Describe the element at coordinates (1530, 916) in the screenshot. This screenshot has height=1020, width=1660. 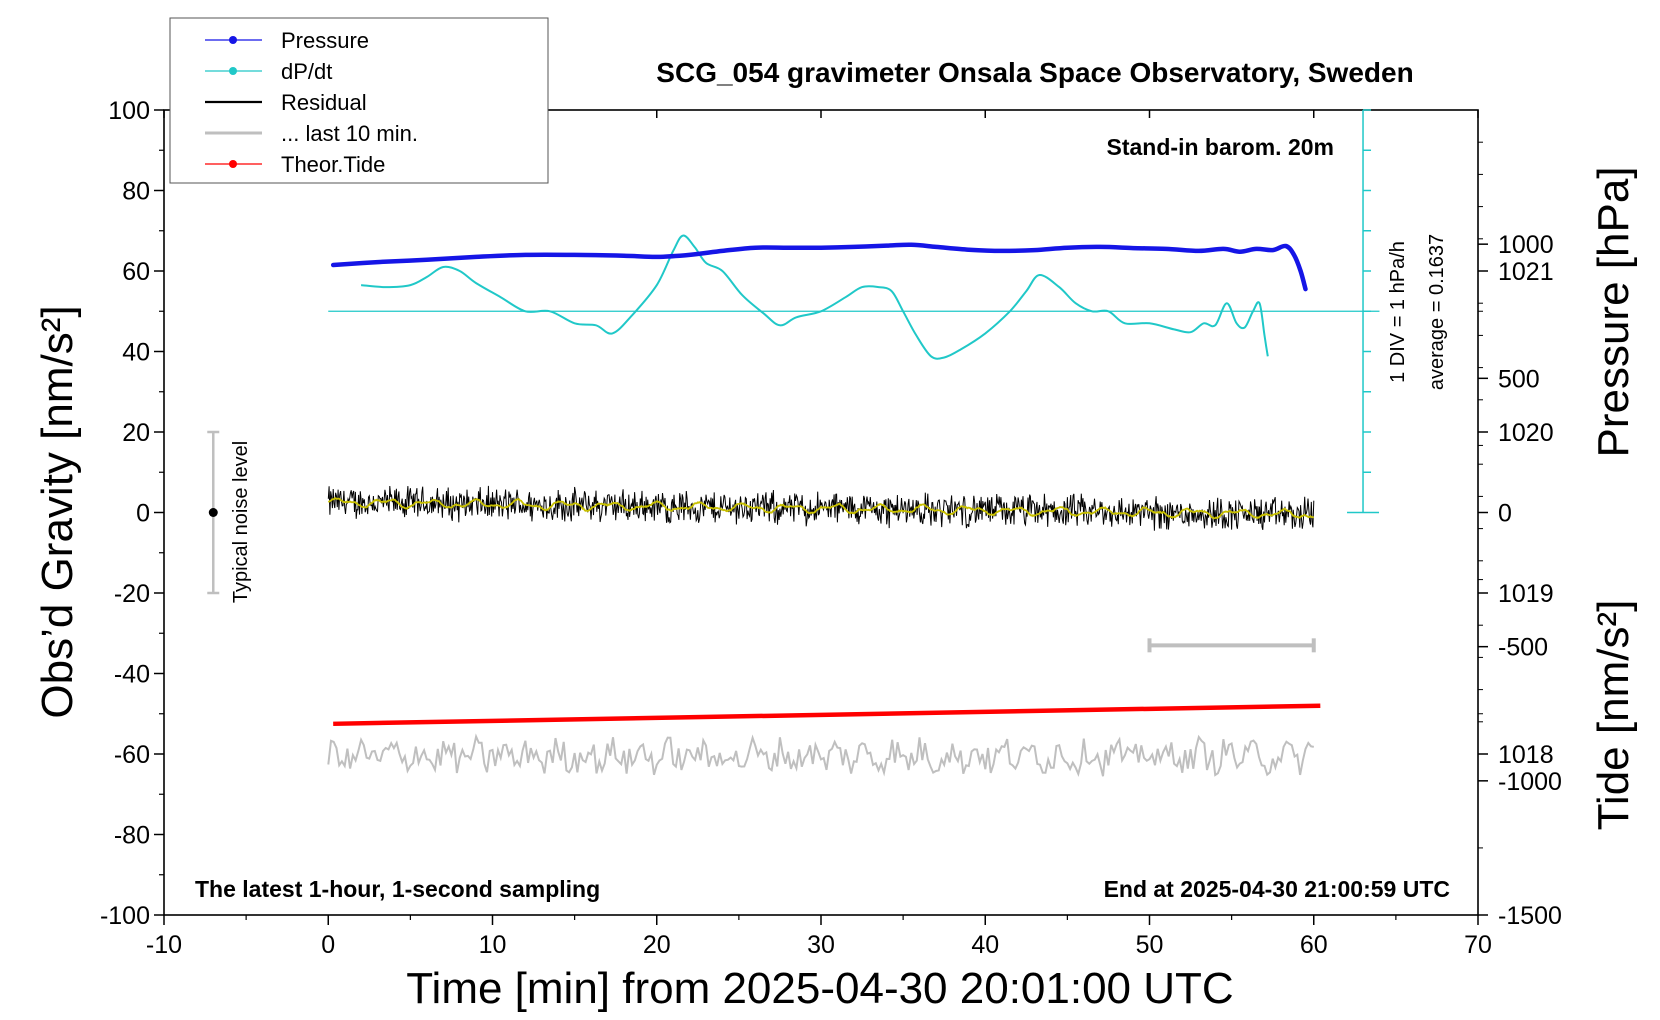
I see `tide-tick-label: -1500` at that location.